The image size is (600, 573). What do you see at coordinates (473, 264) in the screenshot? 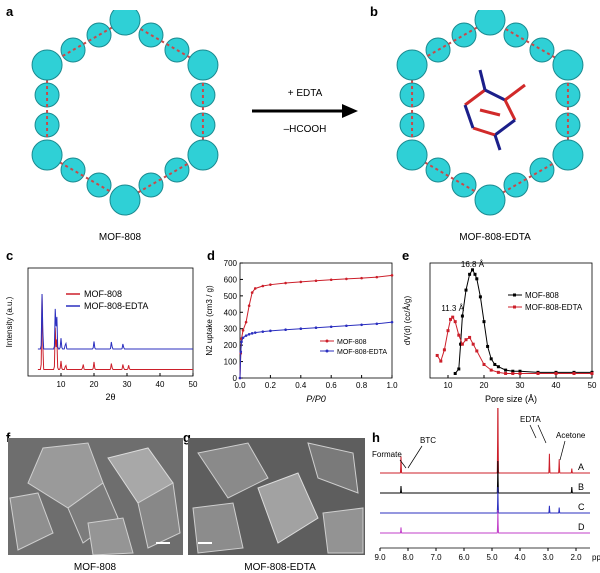
I see `annotation-peak-mof808: 16.8 Å` at bounding box center [473, 264].